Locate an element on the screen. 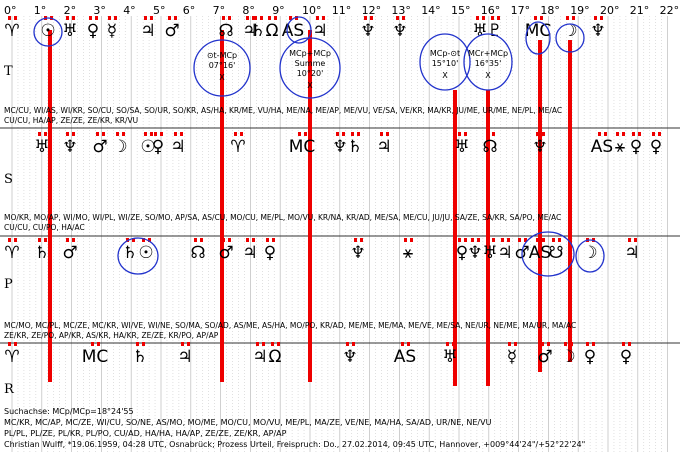 This screenshot has width=680, height=452. degree-label: 7° is located at coordinates (219, 10).